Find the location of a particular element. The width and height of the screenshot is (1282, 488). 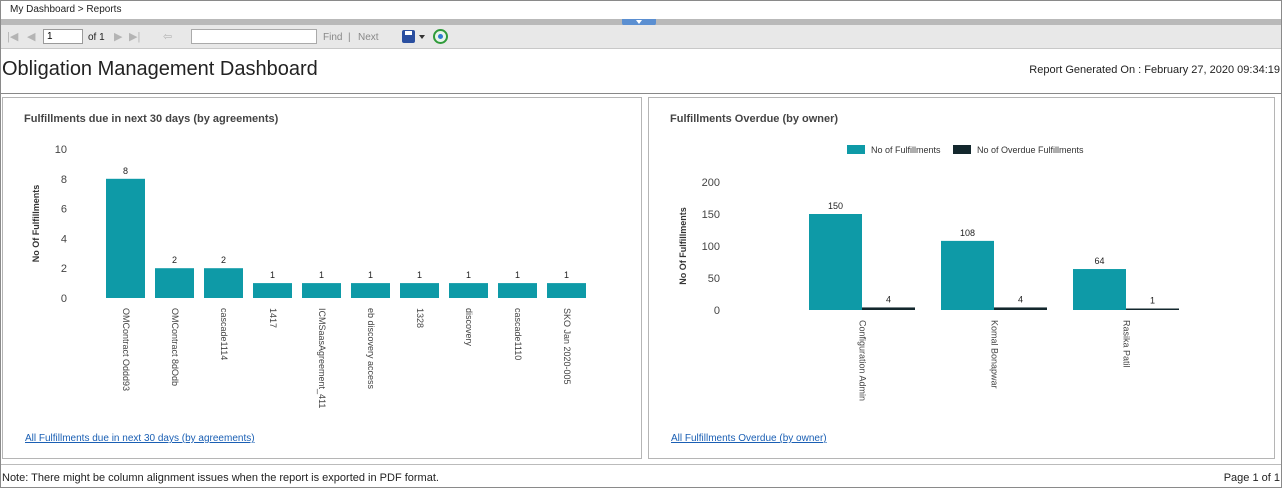

y-tick-label: 200 is located at coordinates (711, 183).